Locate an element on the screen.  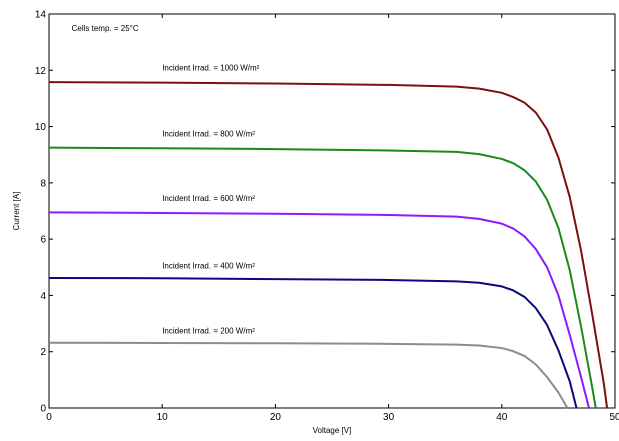
x-tick-label: 40 is located at coordinates (502, 417).